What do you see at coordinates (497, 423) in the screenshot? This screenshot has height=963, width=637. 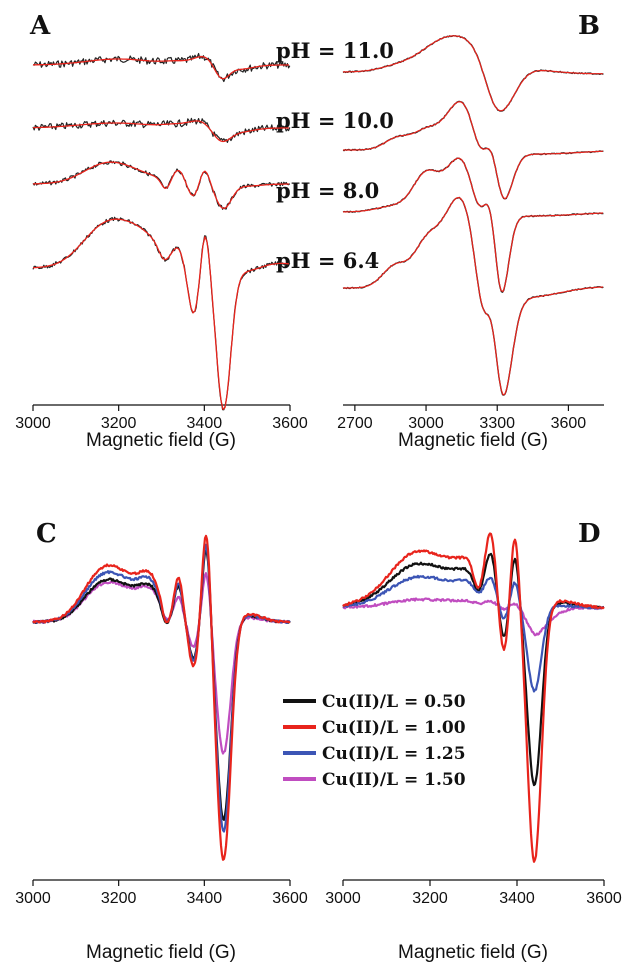 I see `x-tick-label-b-3300: 3300` at bounding box center [497, 423].